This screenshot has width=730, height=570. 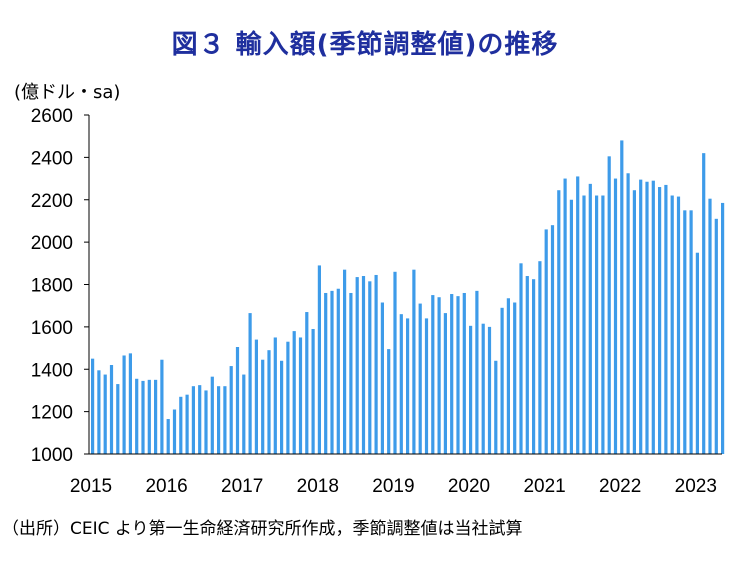 What do you see at coordinates (393, 486) in the screenshot?
I see `x-tick-label-2019: 2019` at bounding box center [393, 486].